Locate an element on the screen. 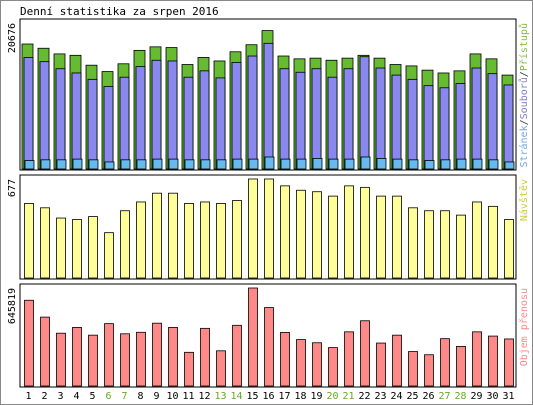 The height and width of the screenshot is (405, 533). x-tick-label-28: 28 is located at coordinates (460, 396).